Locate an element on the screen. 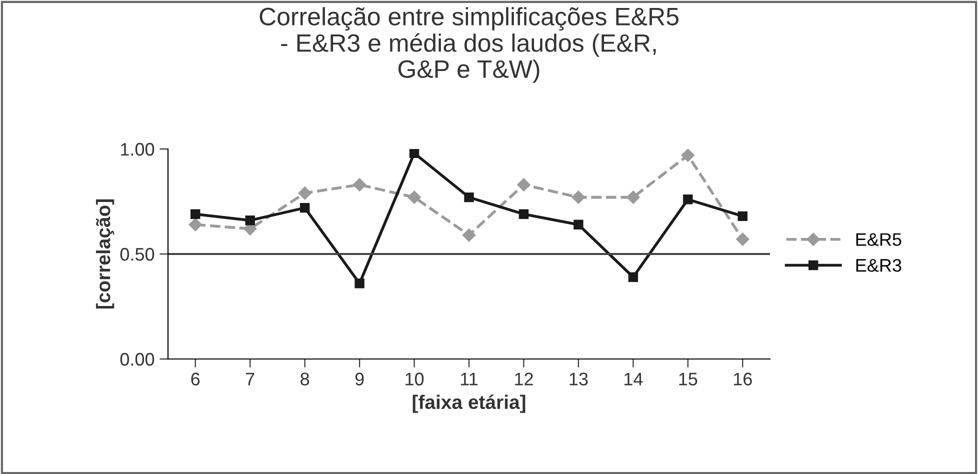  y-tick-label: 0.00 is located at coordinates (137, 359).